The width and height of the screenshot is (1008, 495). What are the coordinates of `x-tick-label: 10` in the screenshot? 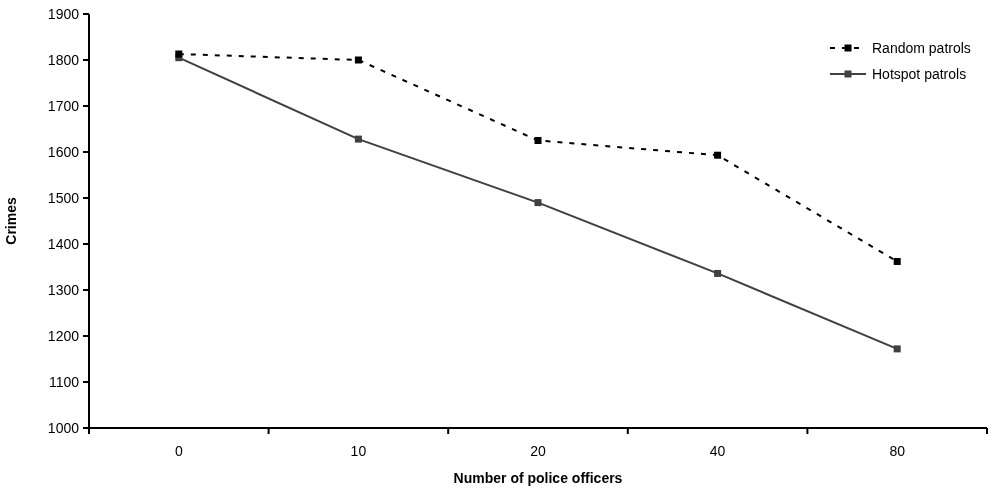 It's located at (358, 451).